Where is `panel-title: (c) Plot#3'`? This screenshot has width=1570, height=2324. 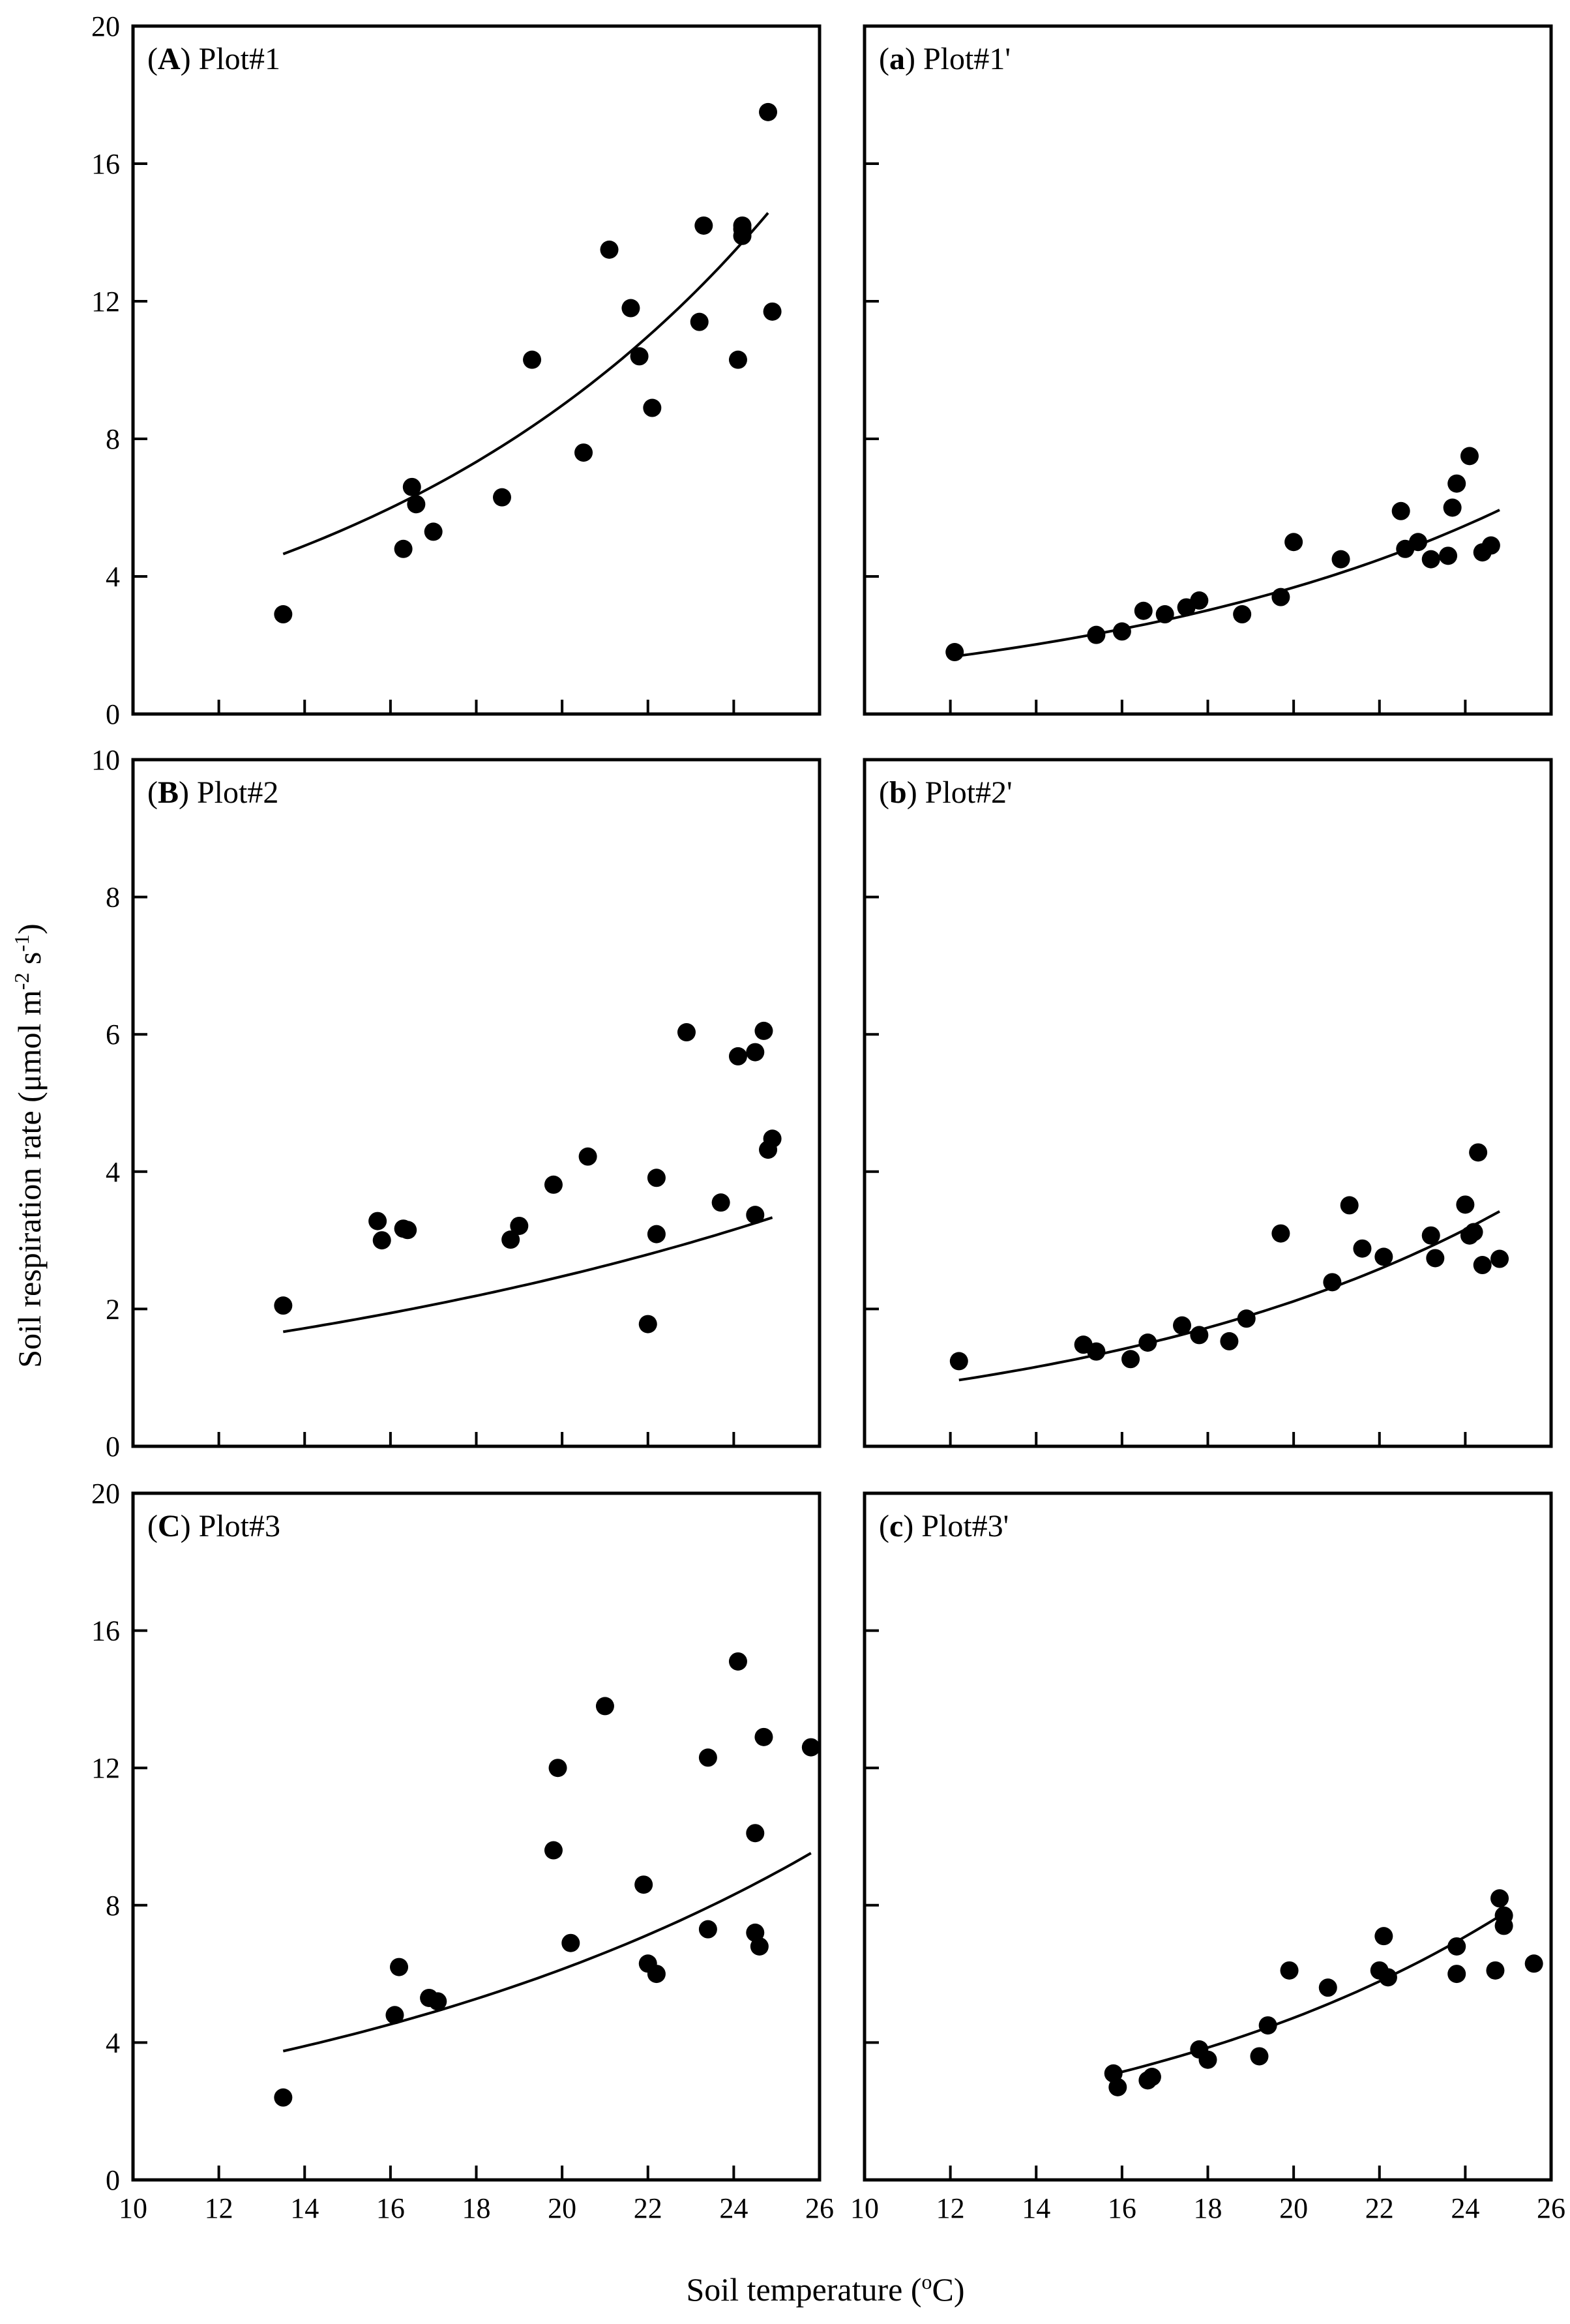 panel-title: (c) Plot#3' is located at coordinates (944, 1526).